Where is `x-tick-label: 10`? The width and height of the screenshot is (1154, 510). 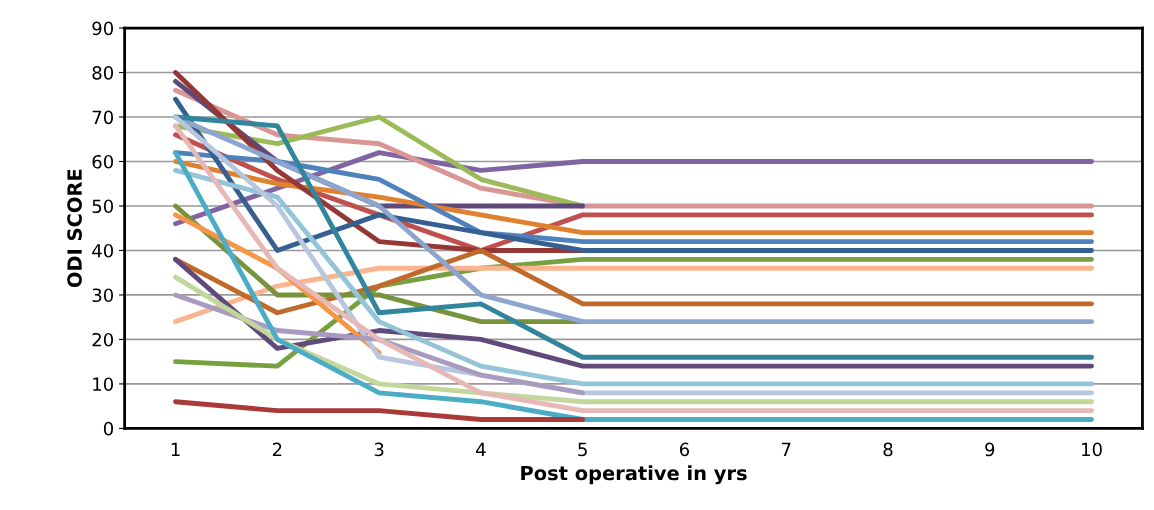
x-tick-label: 10 is located at coordinates (1092, 449).